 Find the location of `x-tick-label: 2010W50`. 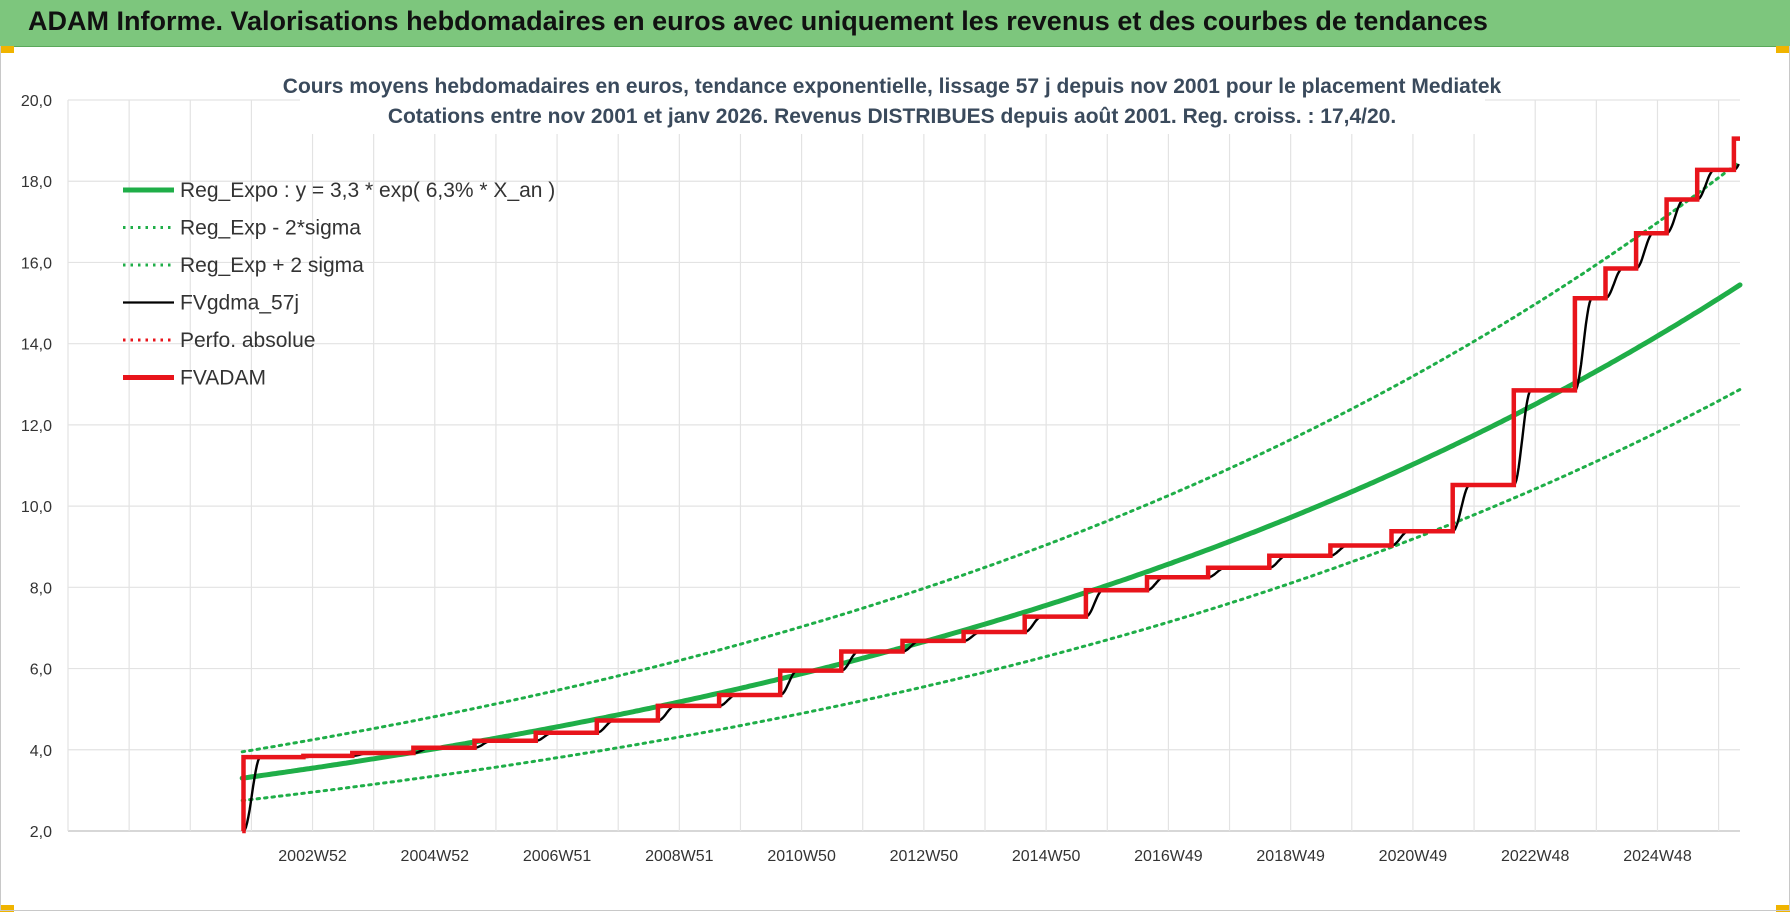

x-tick-label: 2010W50 is located at coordinates (801, 856).